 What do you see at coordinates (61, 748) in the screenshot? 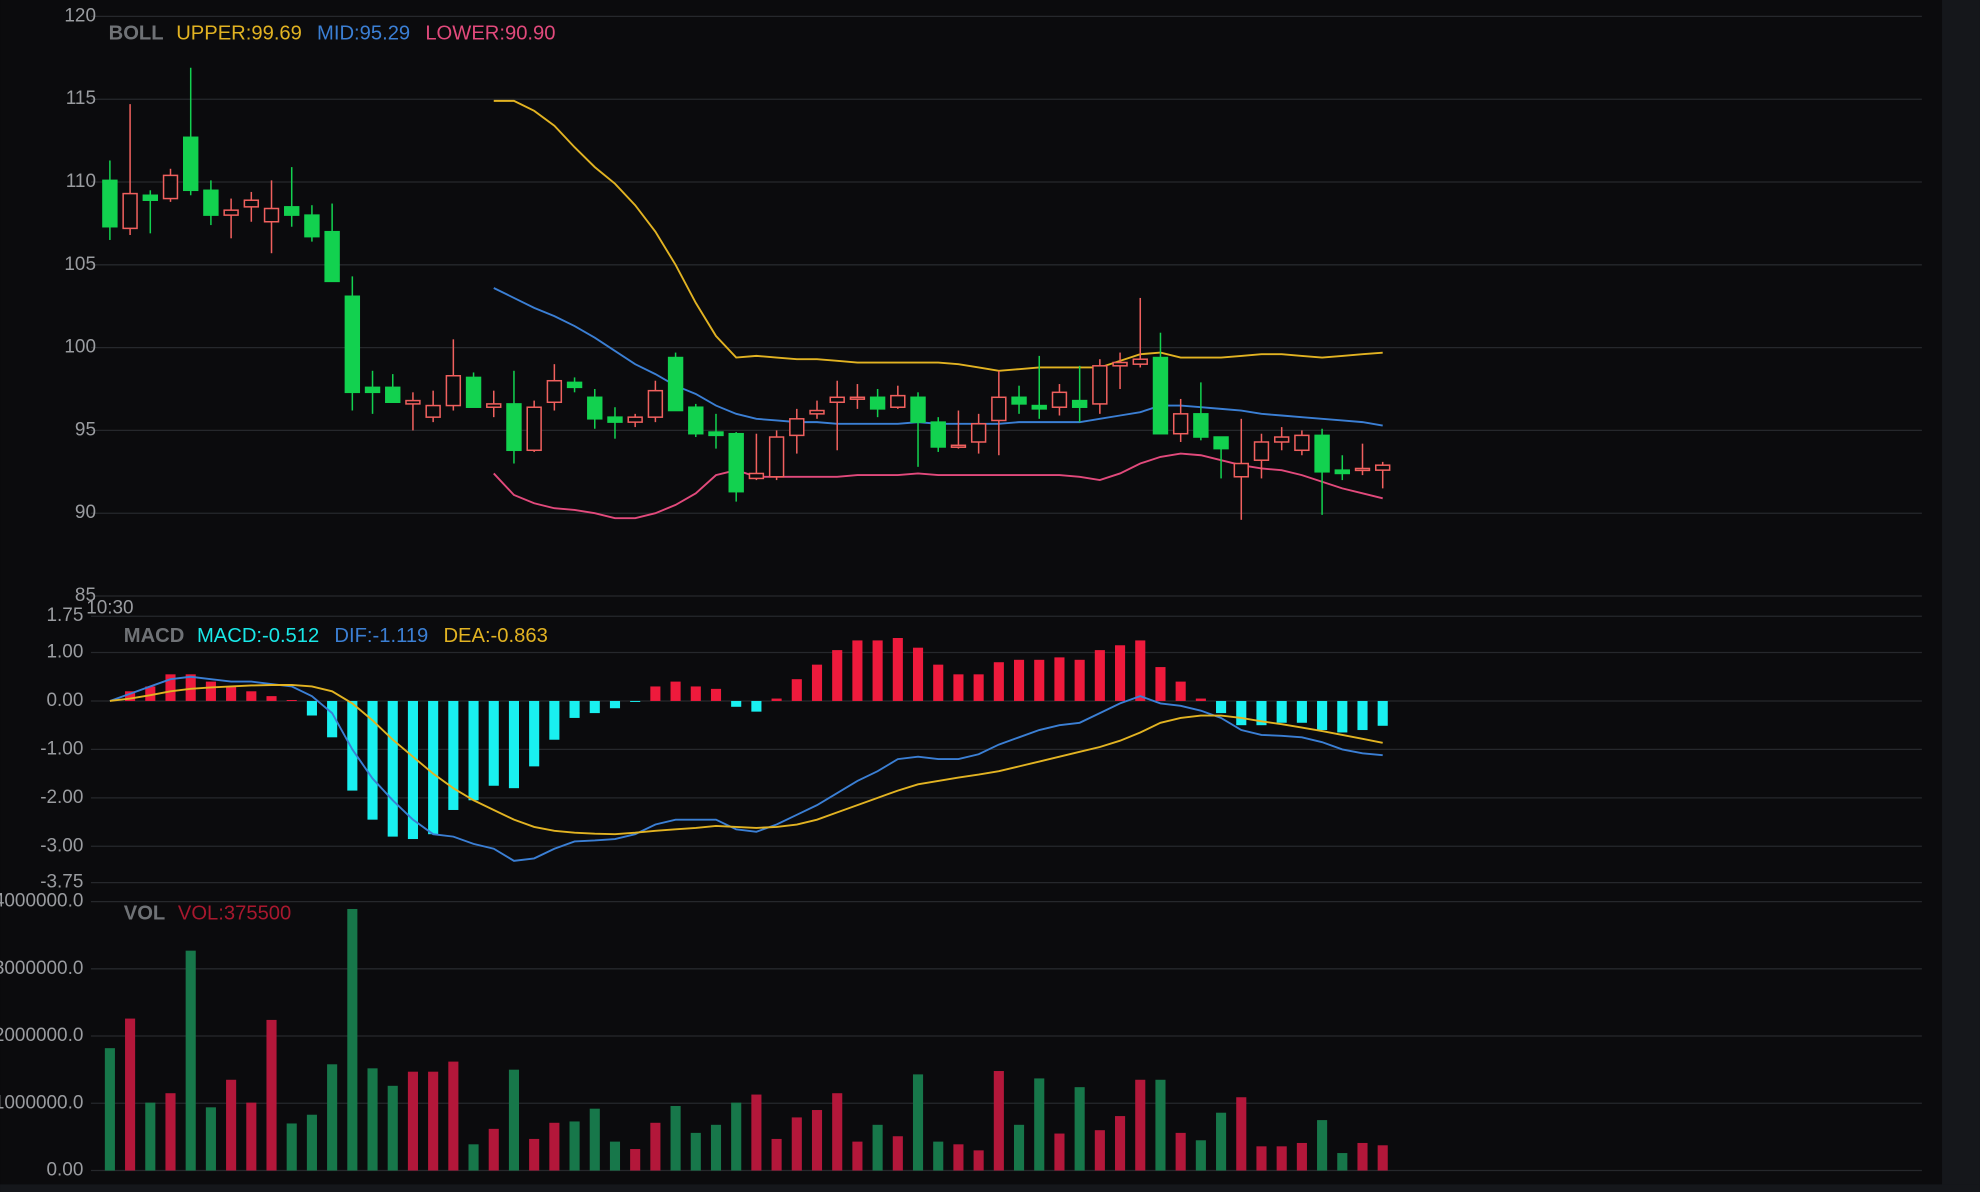
I see `y-tick-label: -1.00` at bounding box center [61, 748].